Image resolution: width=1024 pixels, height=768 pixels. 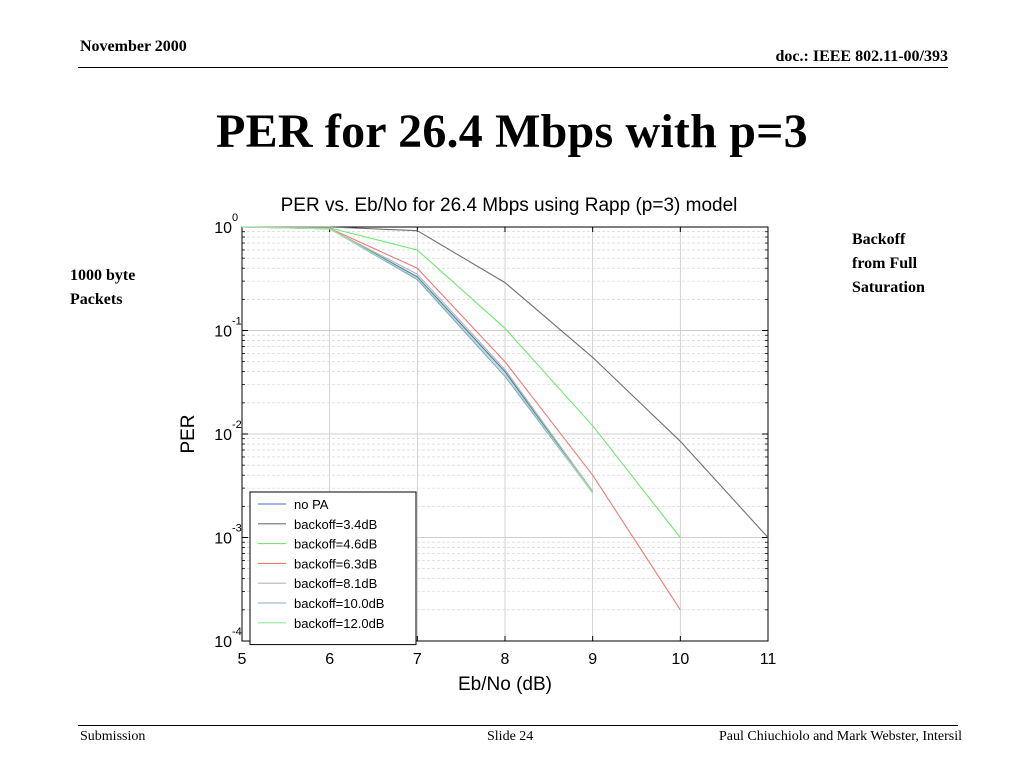 I want to click on y-tick-exponent: -3, so click(x=237, y=529).